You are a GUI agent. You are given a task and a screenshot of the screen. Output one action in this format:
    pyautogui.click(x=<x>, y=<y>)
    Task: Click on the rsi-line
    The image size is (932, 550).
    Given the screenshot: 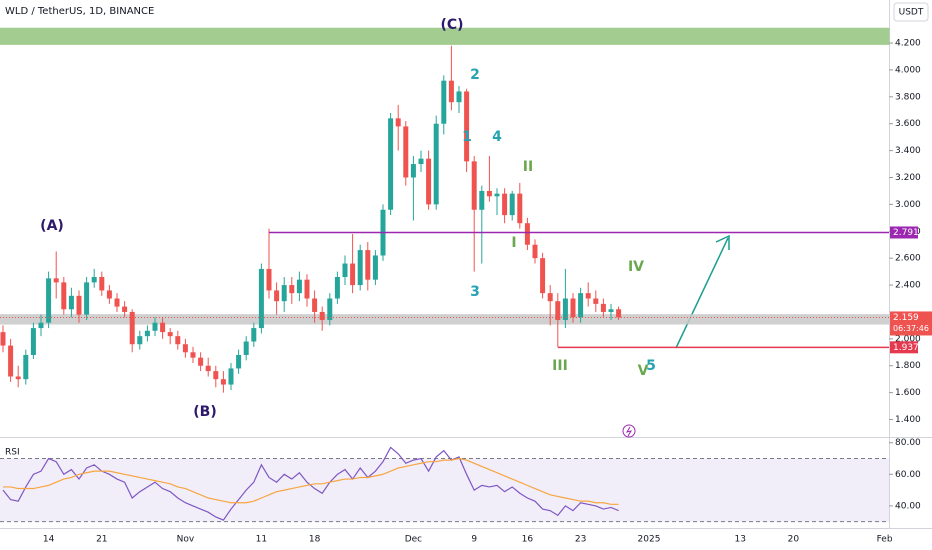 What is the action you would take?
    pyautogui.click(x=311, y=481)
    